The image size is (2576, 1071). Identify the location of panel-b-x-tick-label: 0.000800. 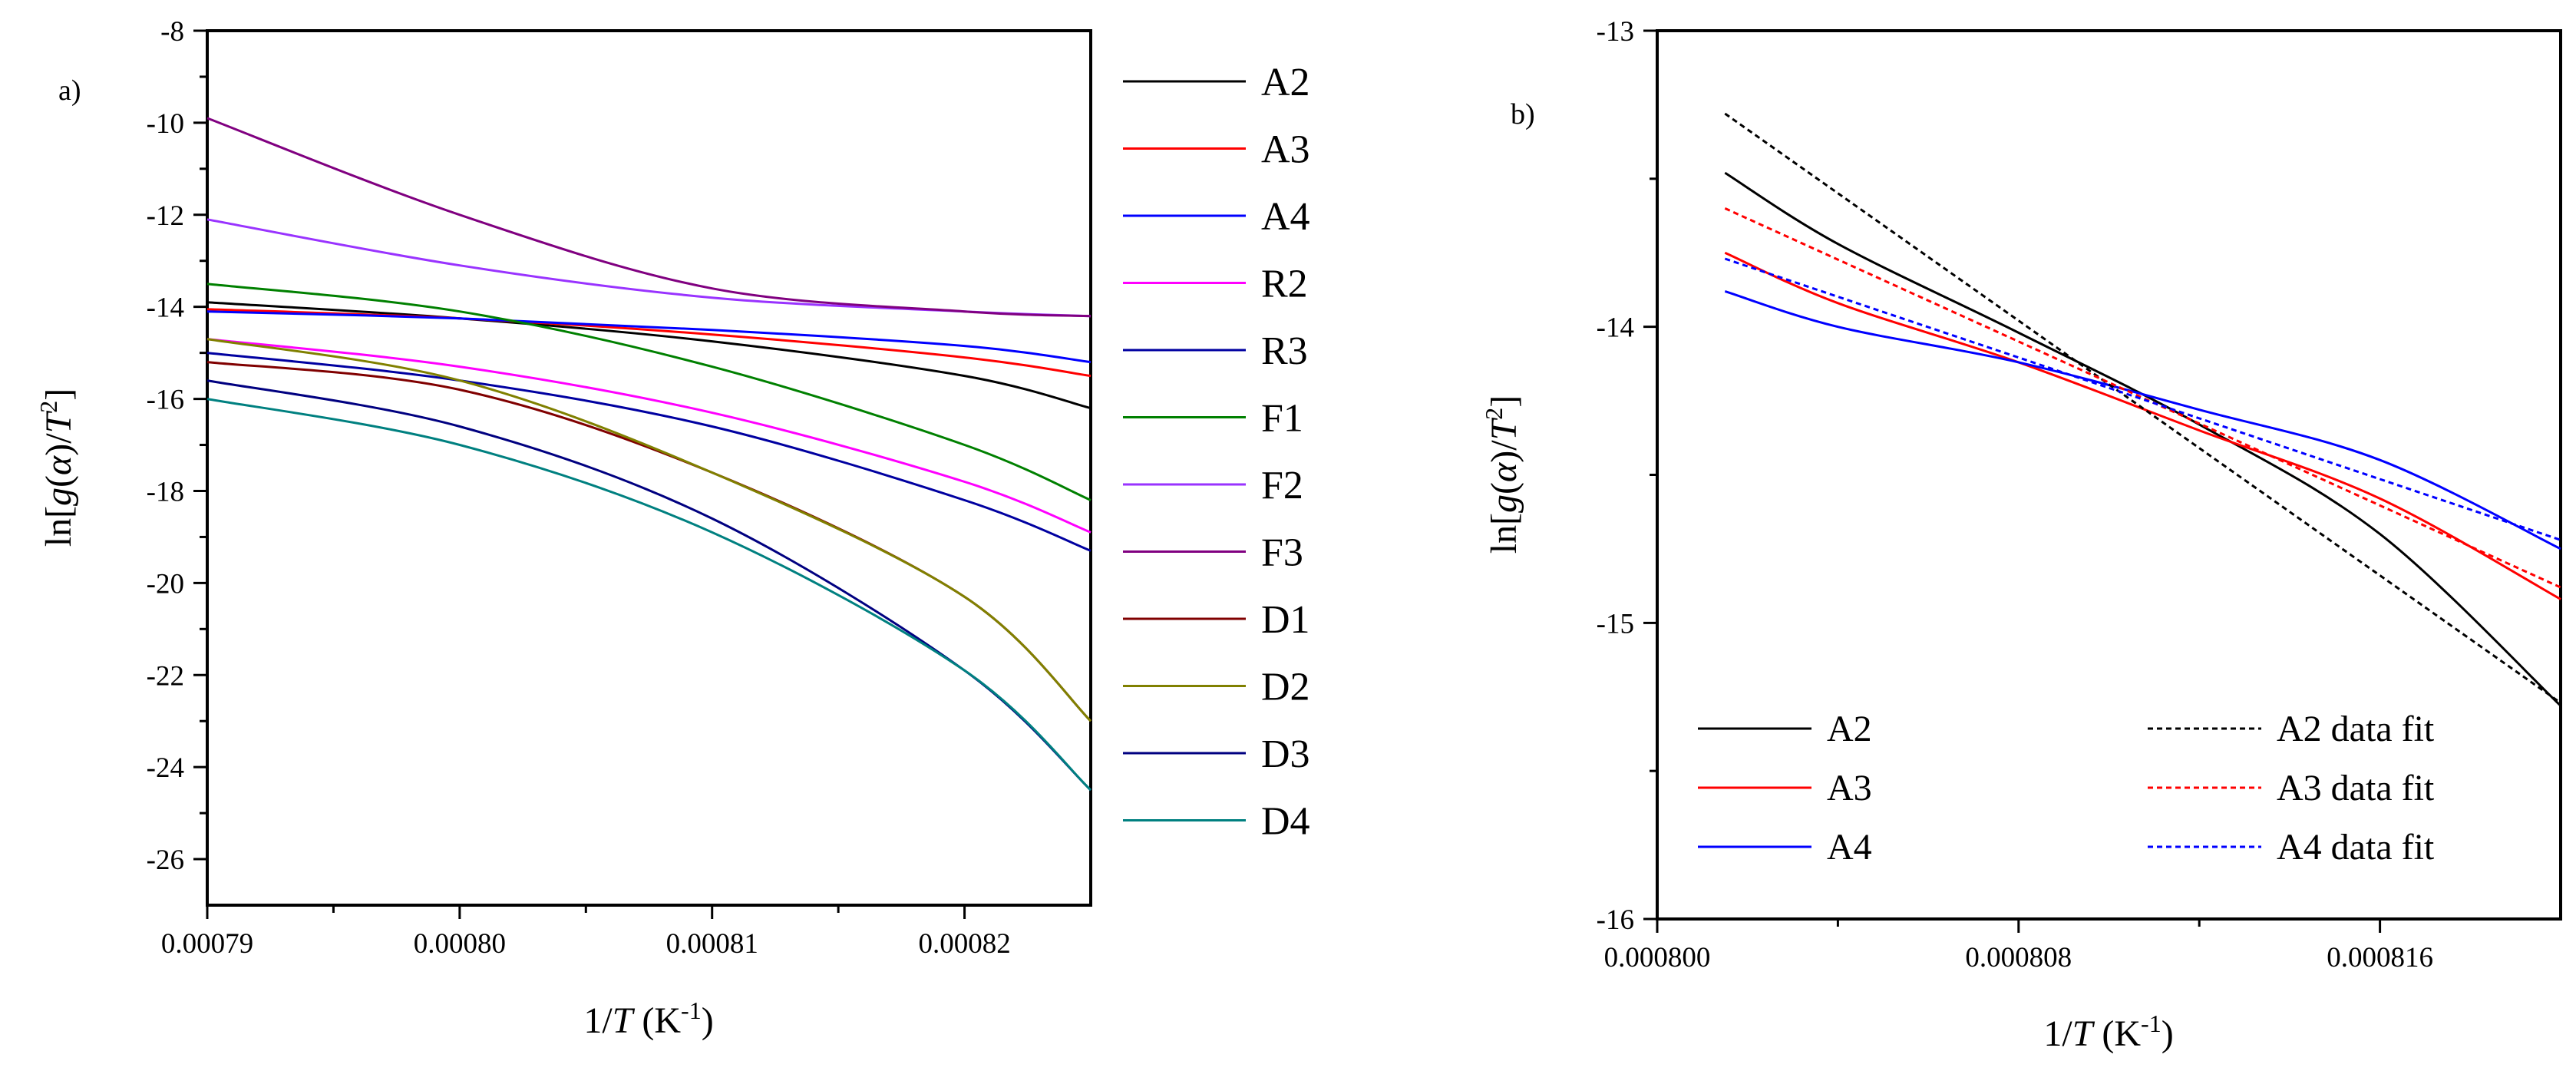
(1657, 958).